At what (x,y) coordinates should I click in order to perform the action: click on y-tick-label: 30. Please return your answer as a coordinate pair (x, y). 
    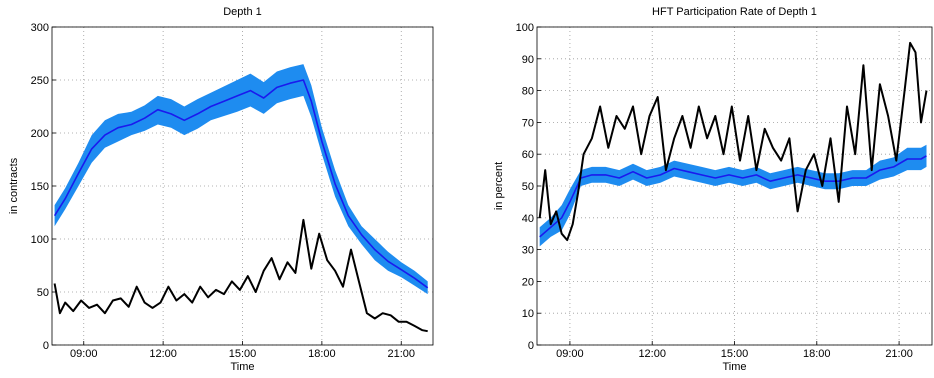
    Looking at the image, I should click on (528, 251).